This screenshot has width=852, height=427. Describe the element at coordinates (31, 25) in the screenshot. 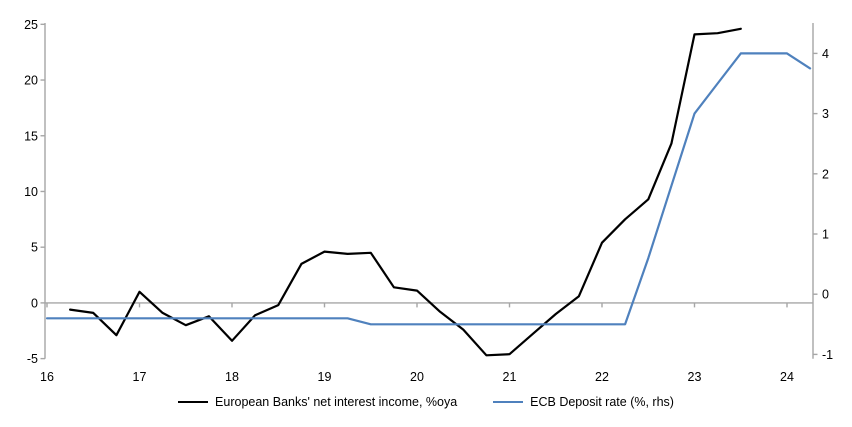

I see `left-tick-label: 25` at that location.